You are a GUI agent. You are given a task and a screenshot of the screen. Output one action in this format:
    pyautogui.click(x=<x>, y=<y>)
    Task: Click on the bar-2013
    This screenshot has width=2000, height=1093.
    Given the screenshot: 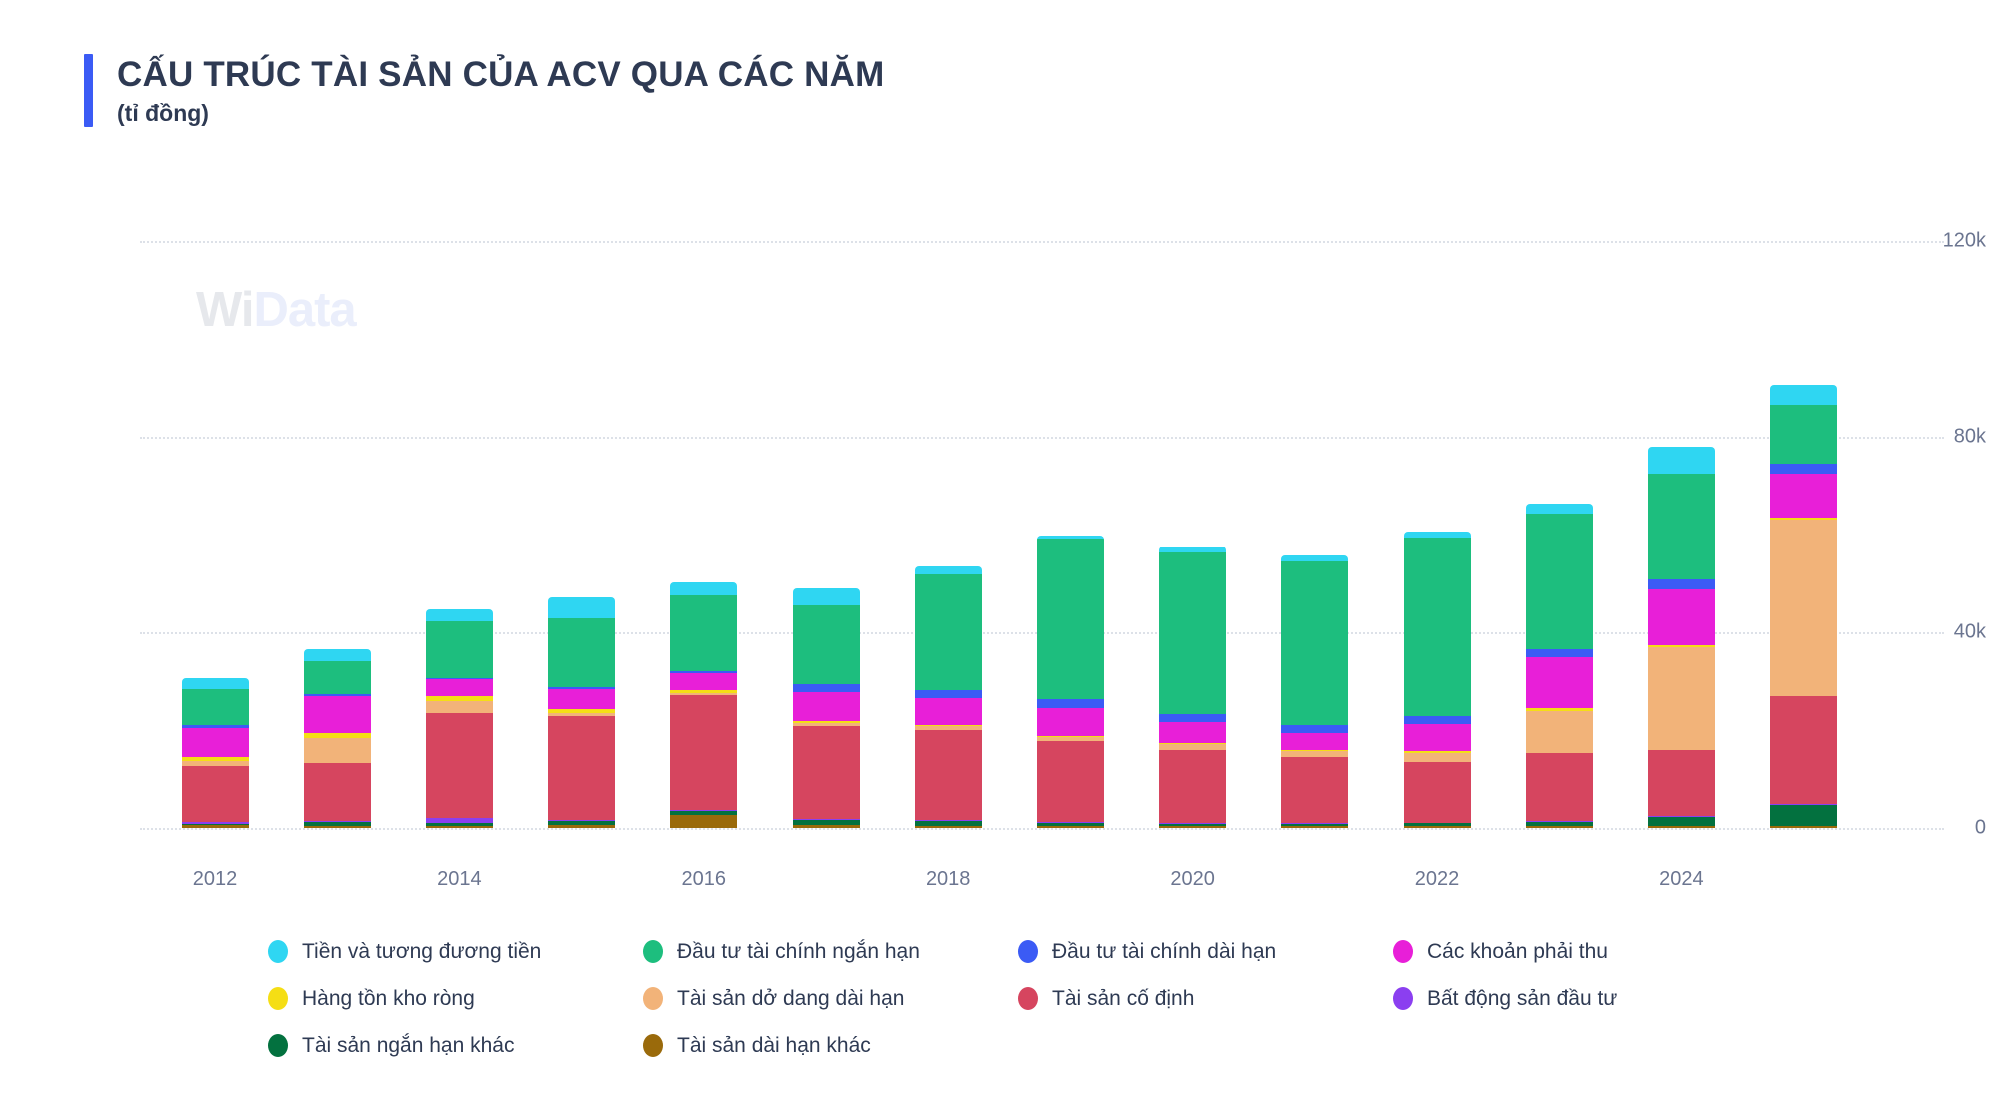 What is the action you would take?
    pyautogui.click(x=337, y=738)
    